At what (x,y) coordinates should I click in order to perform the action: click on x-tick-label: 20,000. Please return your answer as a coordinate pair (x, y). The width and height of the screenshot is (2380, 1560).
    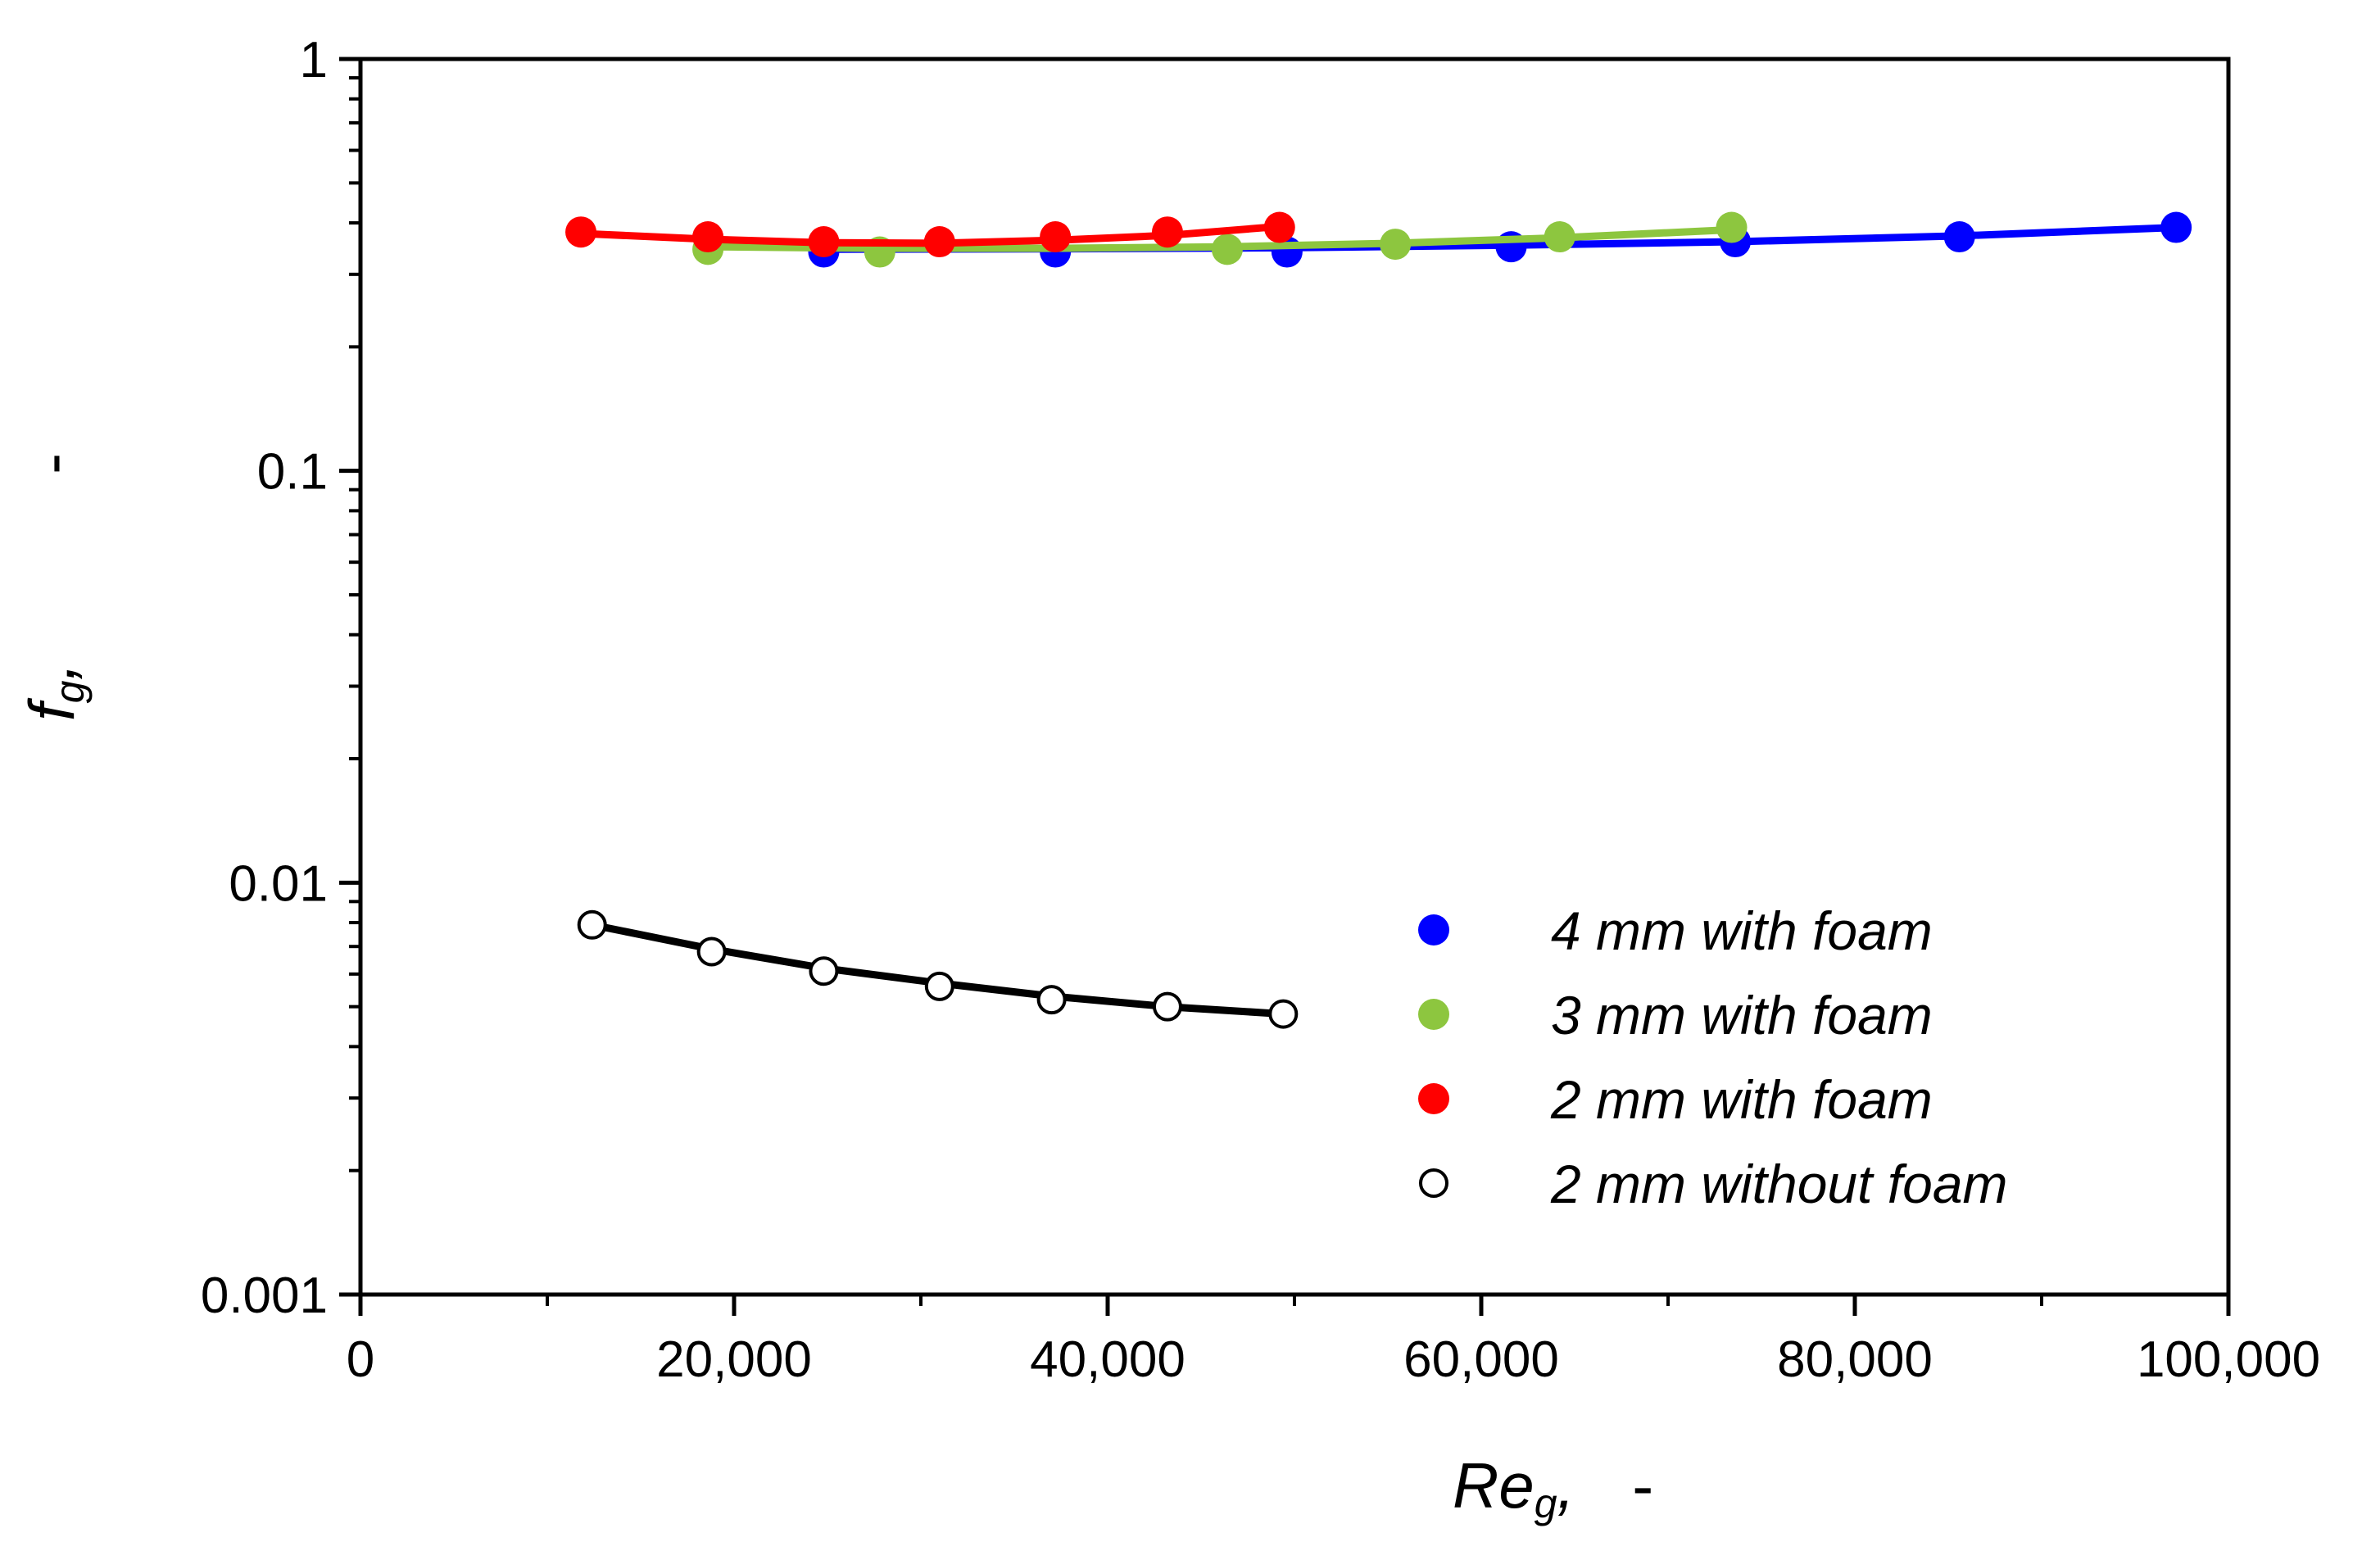
    Looking at the image, I should click on (734, 1359).